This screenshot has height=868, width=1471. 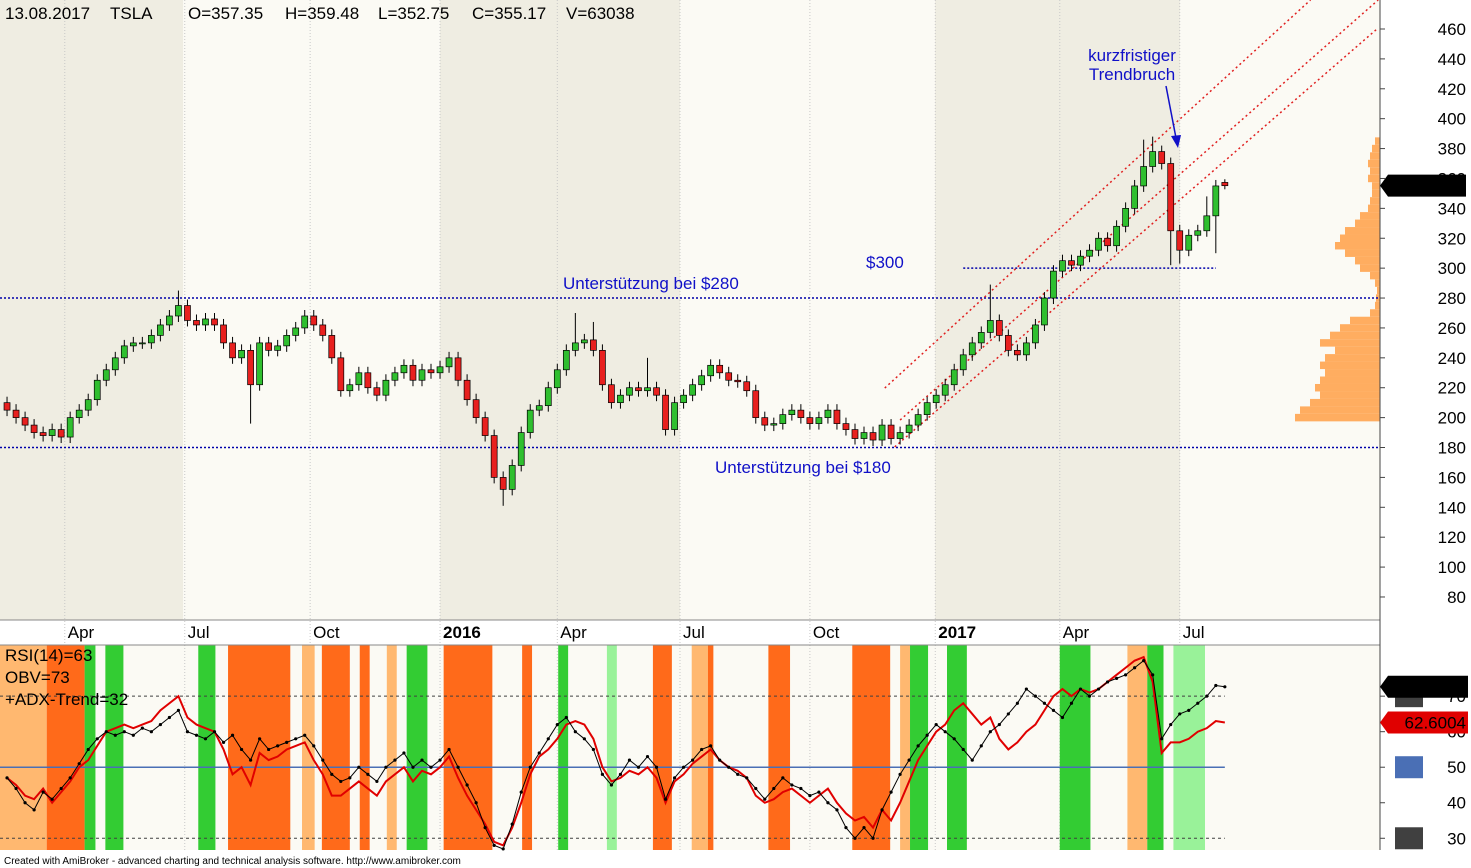 What do you see at coordinates (957, 632) in the screenshot?
I see `x-tick-label: 2017` at bounding box center [957, 632].